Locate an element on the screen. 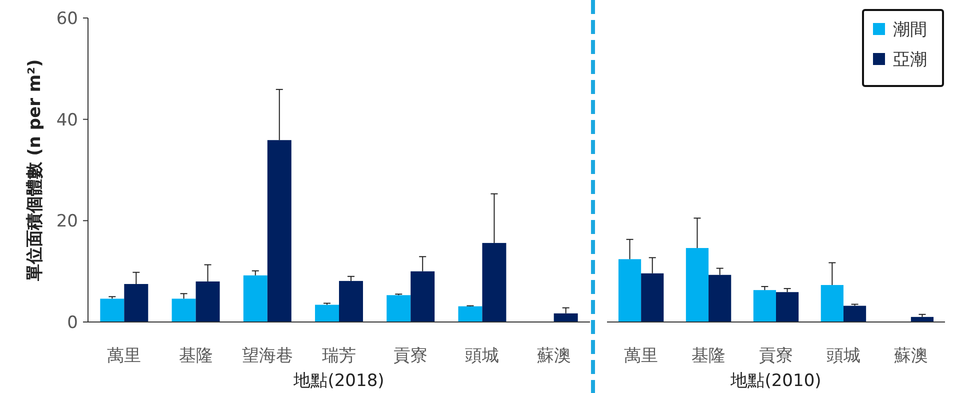 The image size is (960, 393). y-tick-label: 60 is located at coordinates (67, 18).